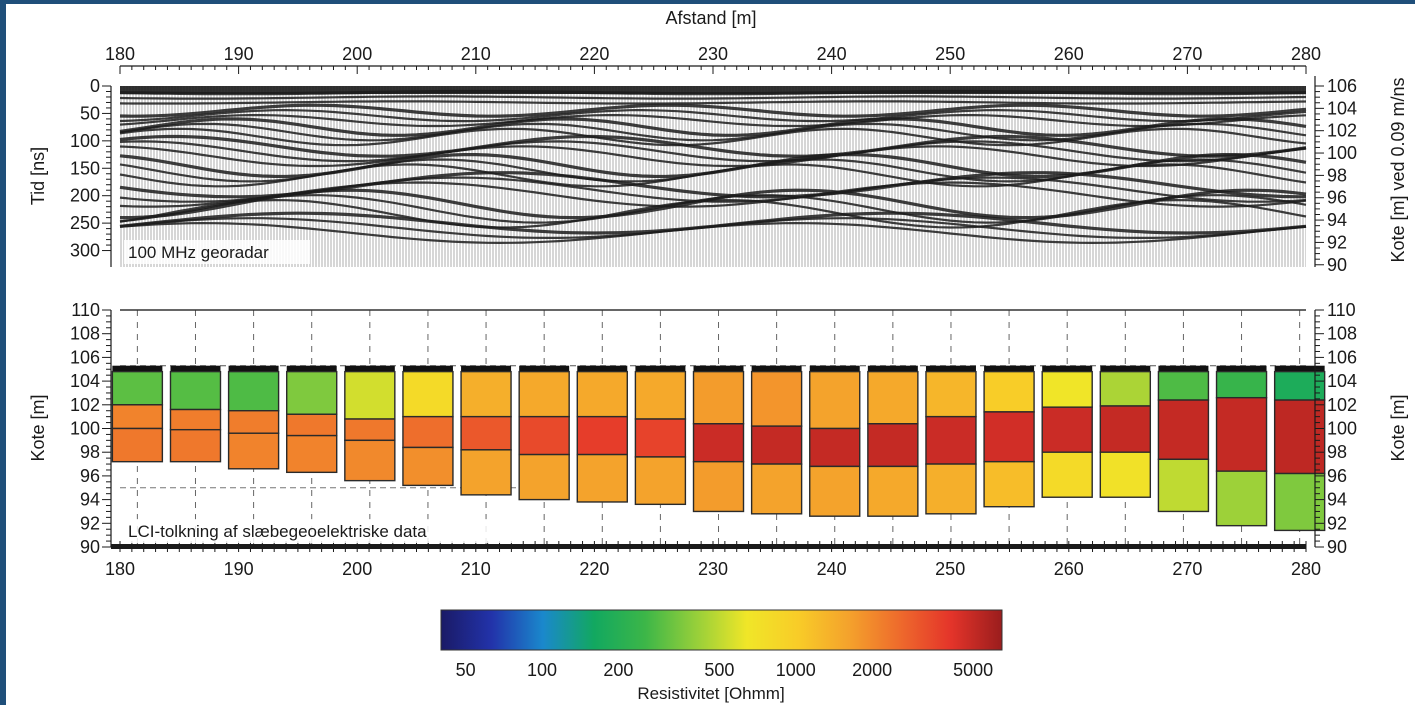 Image resolution: width=1415 pixels, height=710 pixels. I want to click on lci-right-tick-label: 102, so click(1342, 405).